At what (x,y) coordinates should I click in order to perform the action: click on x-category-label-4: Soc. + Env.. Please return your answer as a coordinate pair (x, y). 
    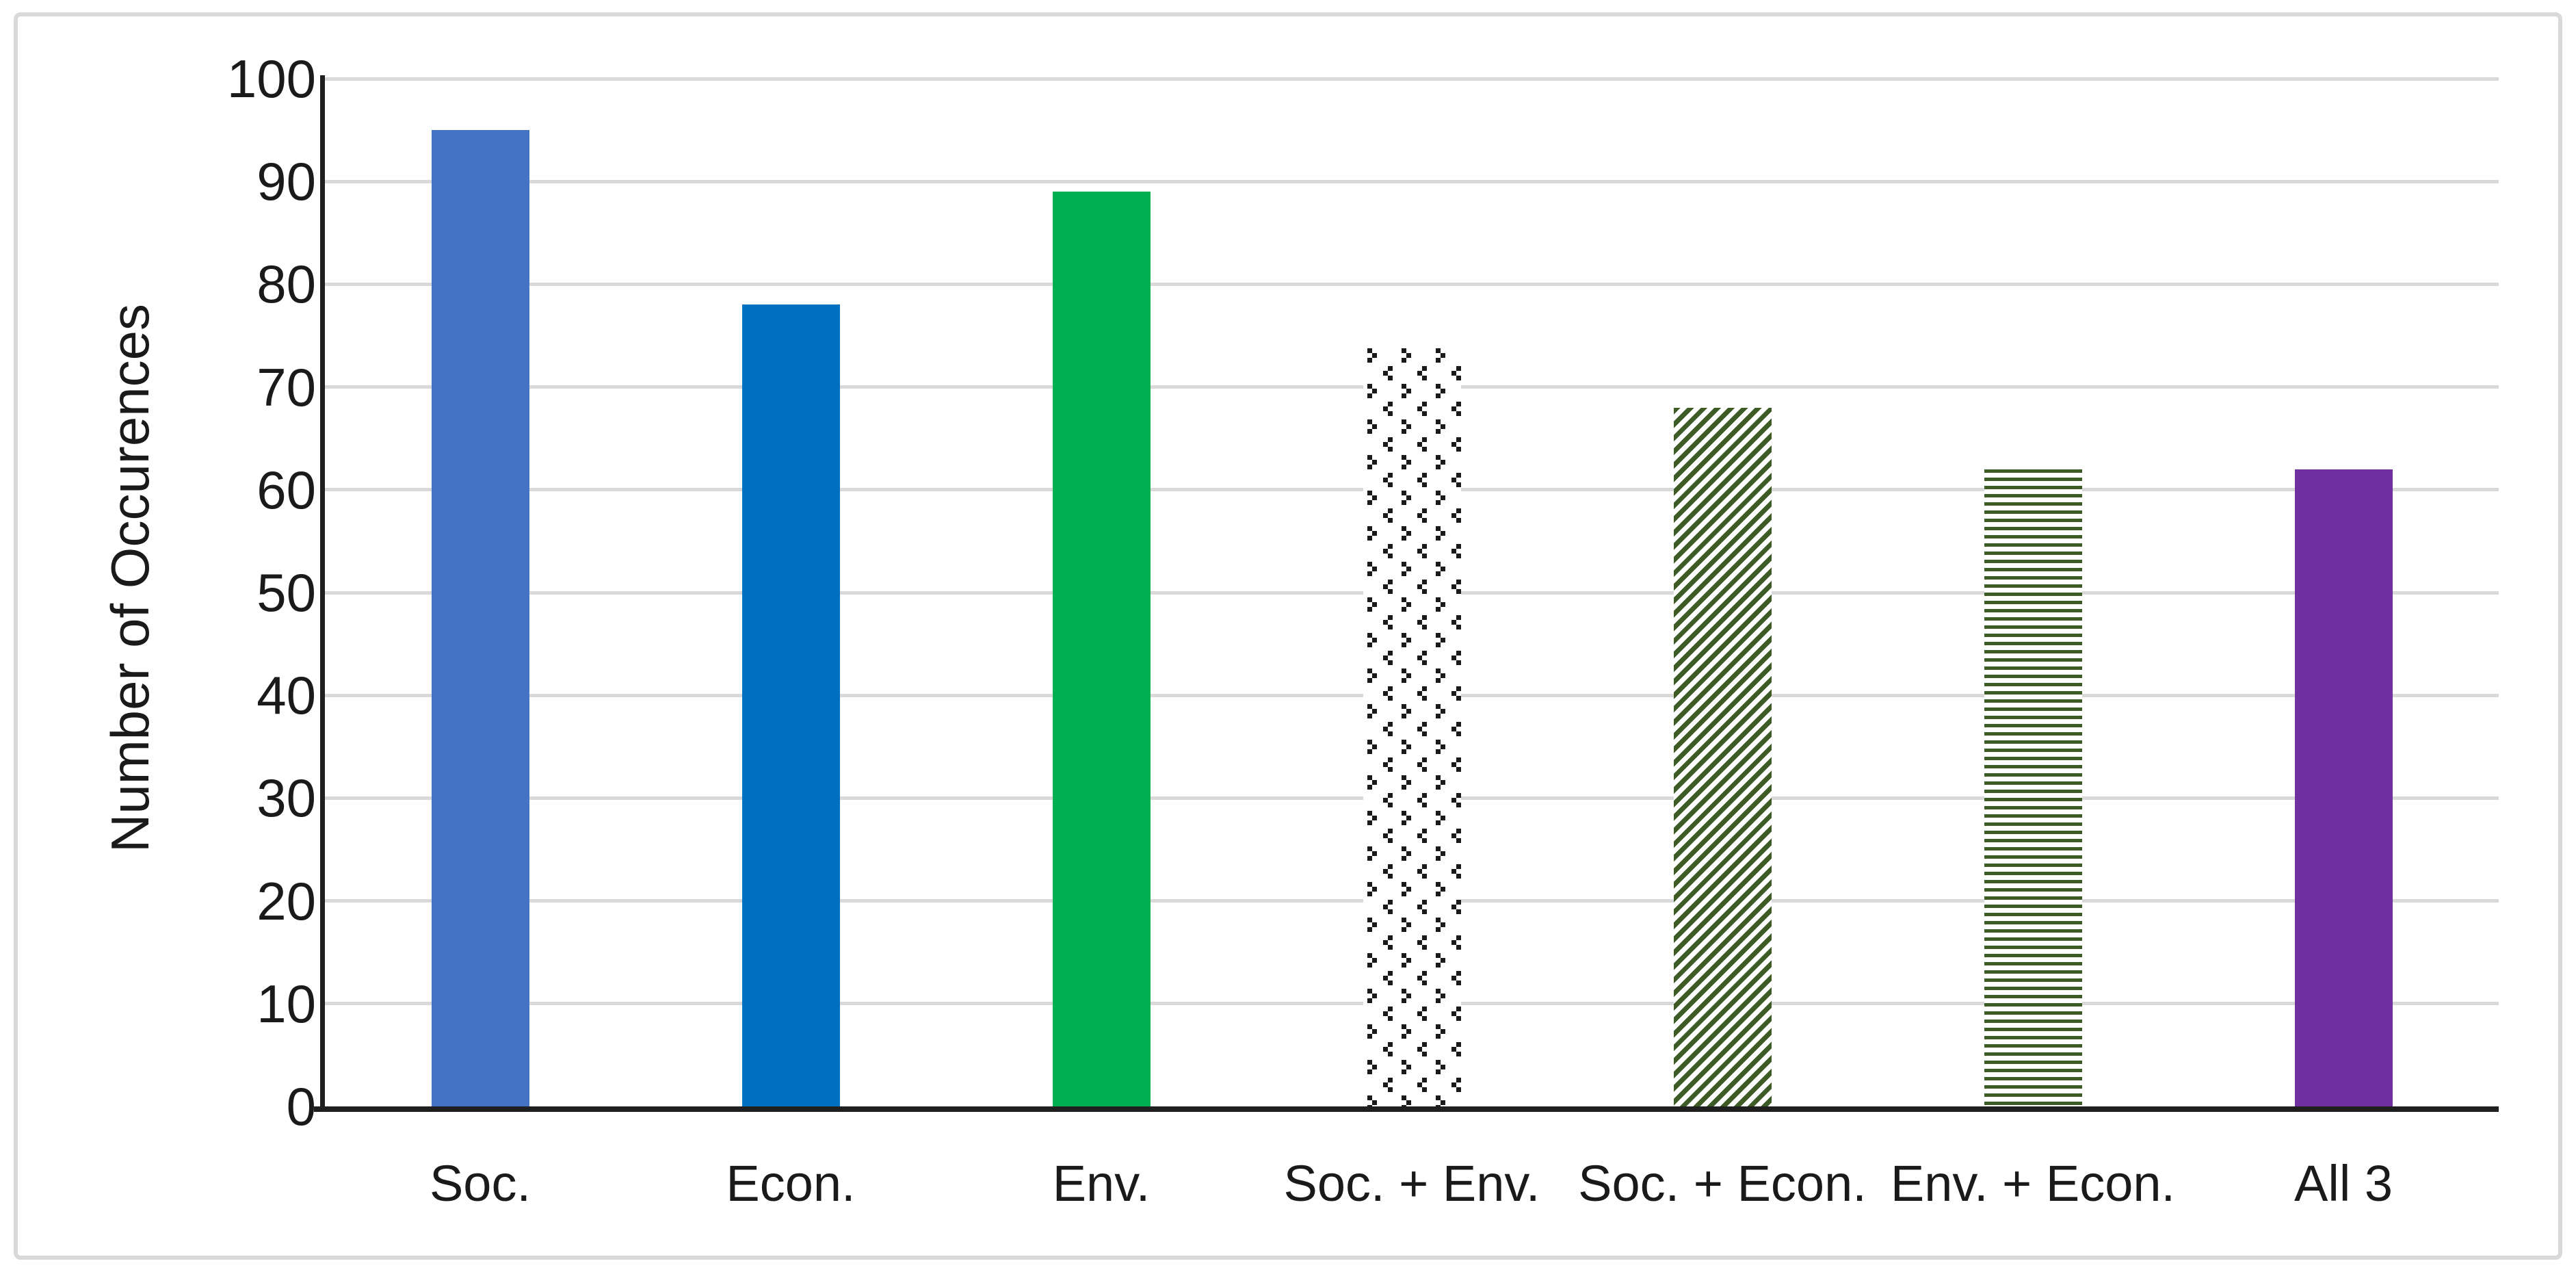
    Looking at the image, I should click on (1411, 1183).